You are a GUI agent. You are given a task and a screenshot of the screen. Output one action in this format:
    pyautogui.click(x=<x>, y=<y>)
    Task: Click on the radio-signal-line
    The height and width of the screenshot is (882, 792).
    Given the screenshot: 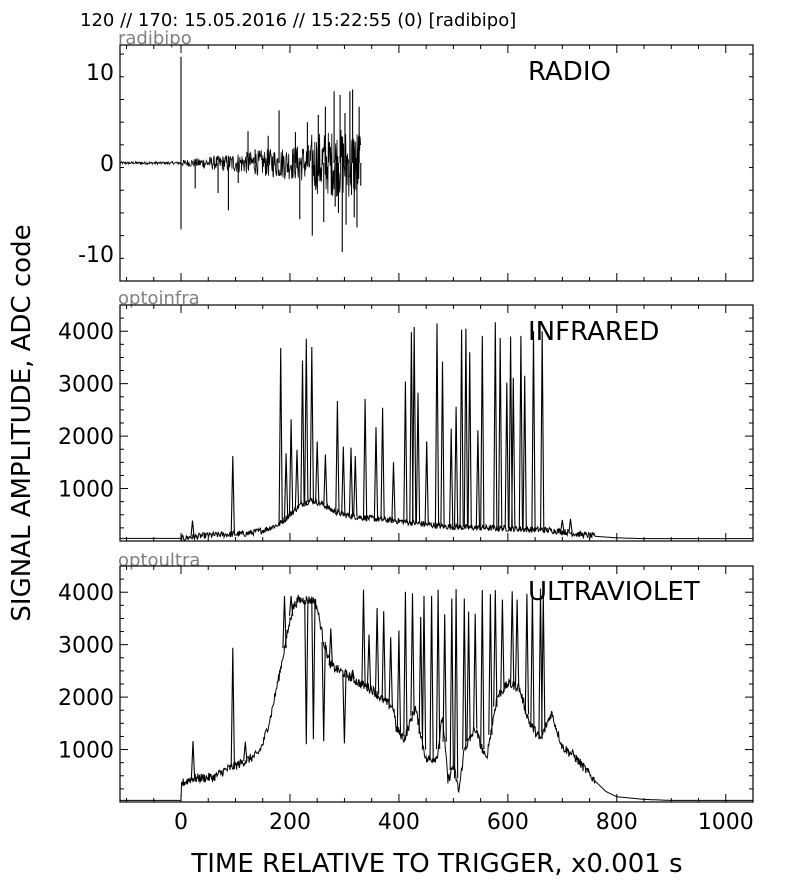 What is the action you would take?
    pyautogui.click(x=240, y=163)
    